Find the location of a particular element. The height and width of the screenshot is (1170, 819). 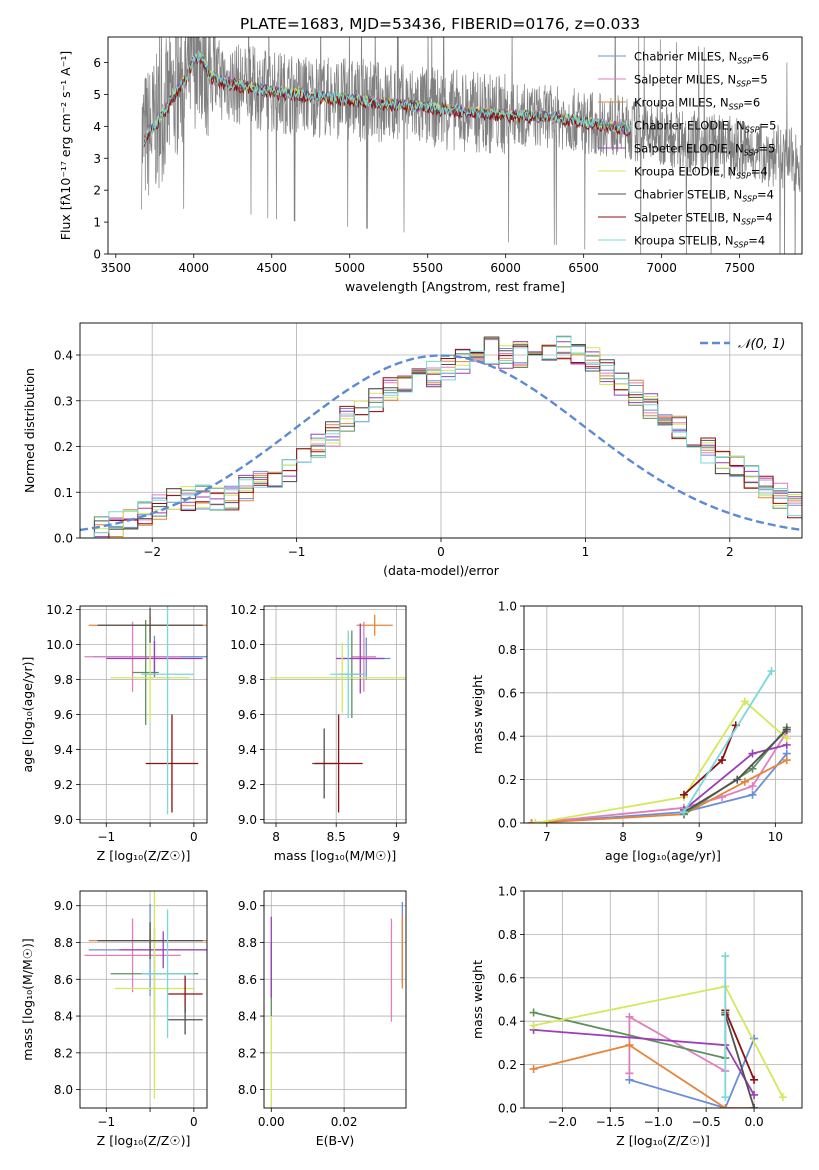

legend-entry: Chabrier ELODIE, NSSP=5 is located at coordinates (705, 127).